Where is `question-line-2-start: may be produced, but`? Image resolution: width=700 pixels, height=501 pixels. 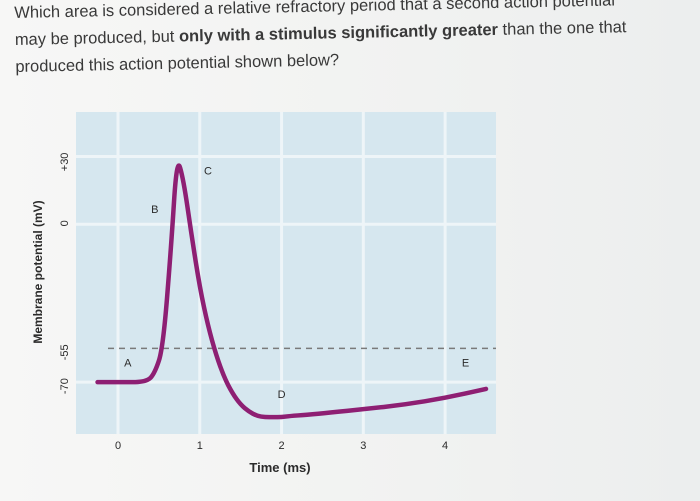
question-line-2-start: may be produced, but is located at coordinates (97, 38).